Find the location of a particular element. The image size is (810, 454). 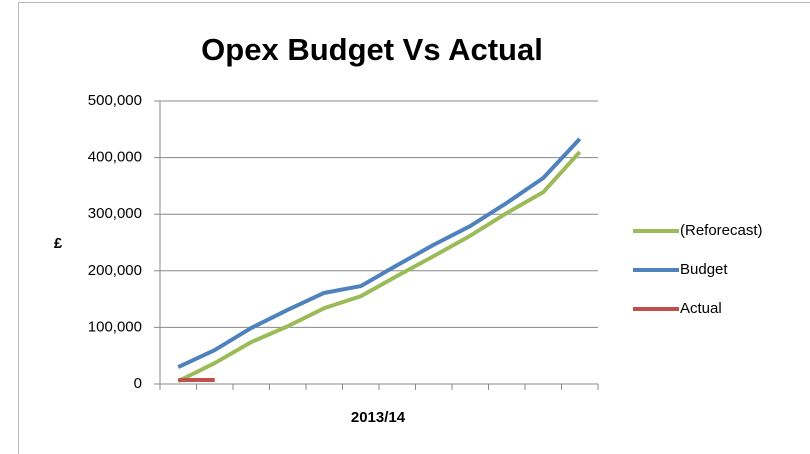

legend-label: (Reforecast) is located at coordinates (721, 230).